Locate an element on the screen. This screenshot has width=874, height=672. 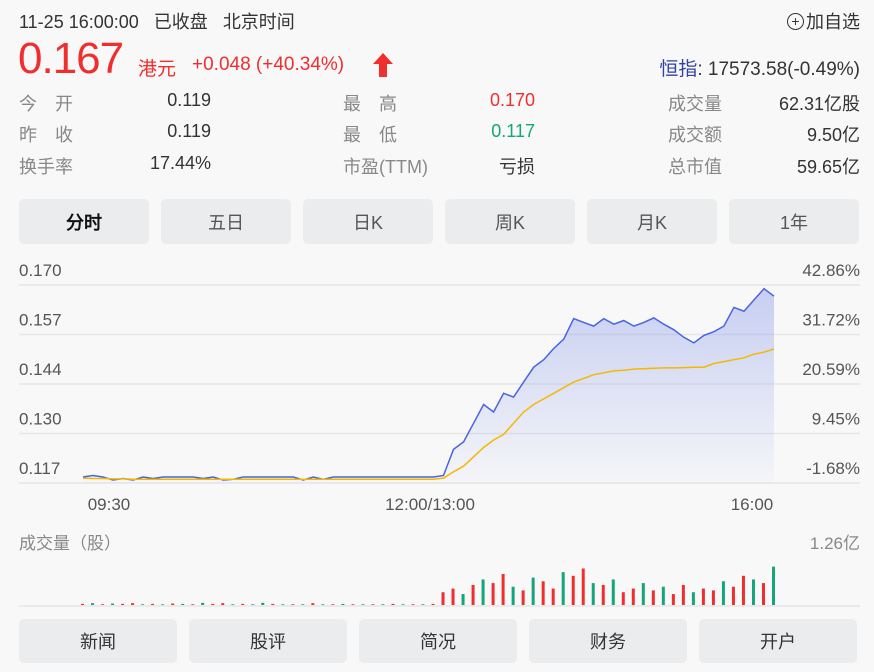
nav-button-3: 财务 is located at coordinates (608, 641).